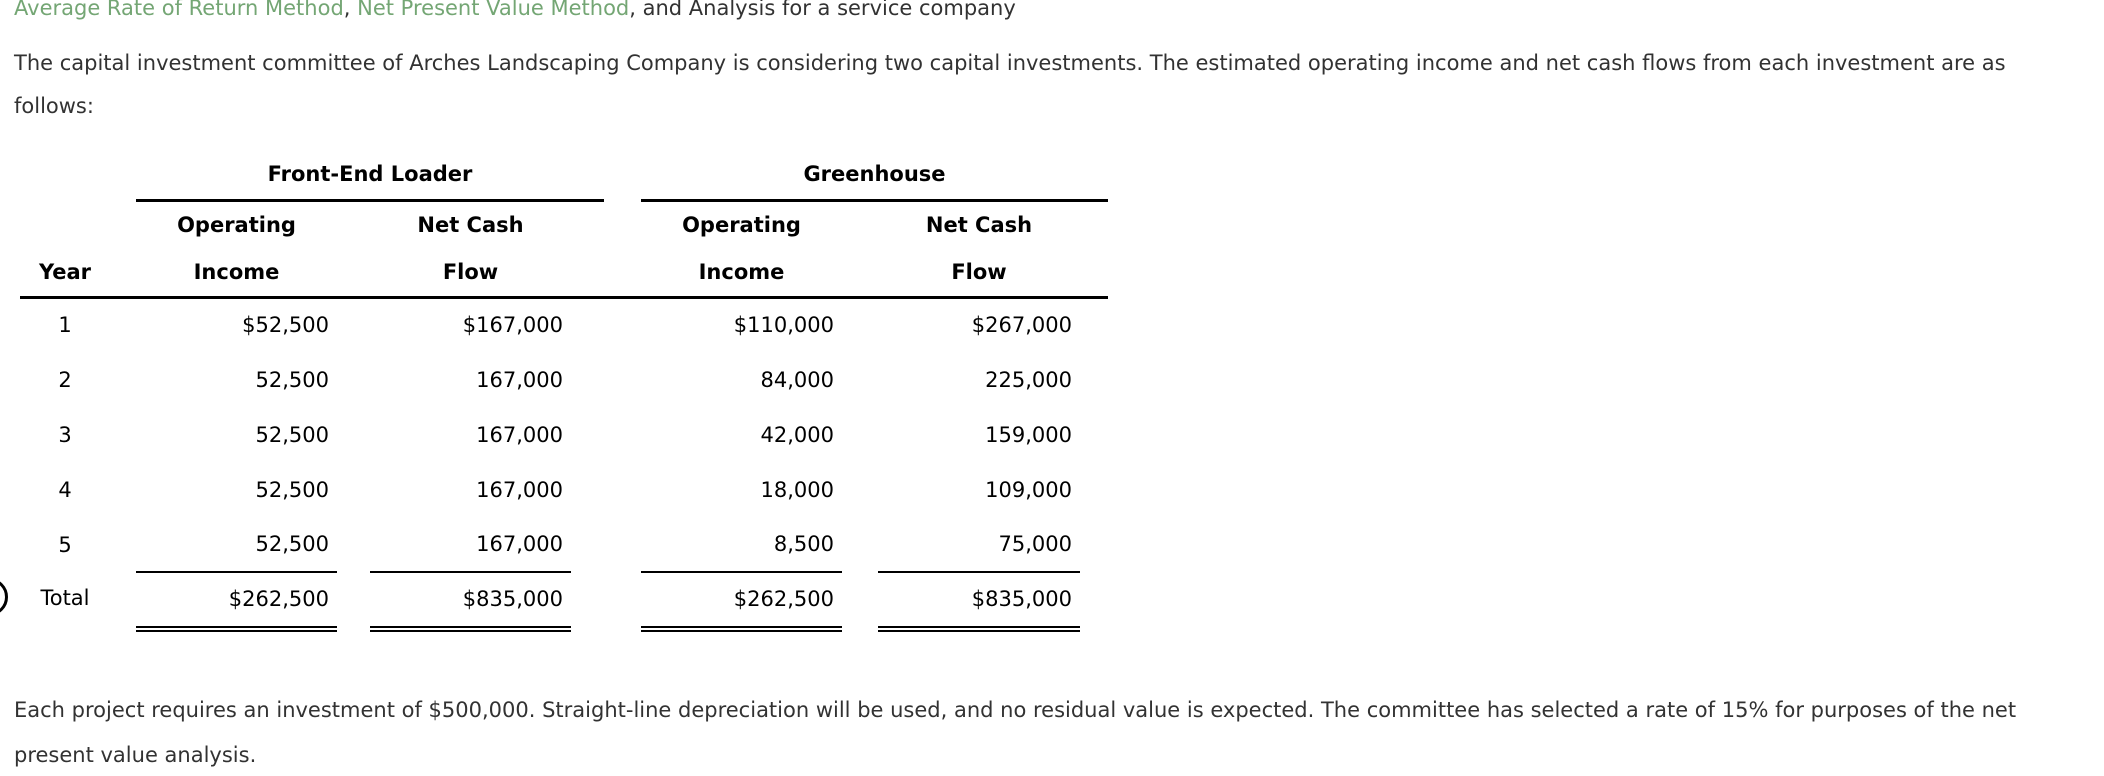 The height and width of the screenshot is (776, 2104). I want to click on year-cell: 4, so click(65, 489).